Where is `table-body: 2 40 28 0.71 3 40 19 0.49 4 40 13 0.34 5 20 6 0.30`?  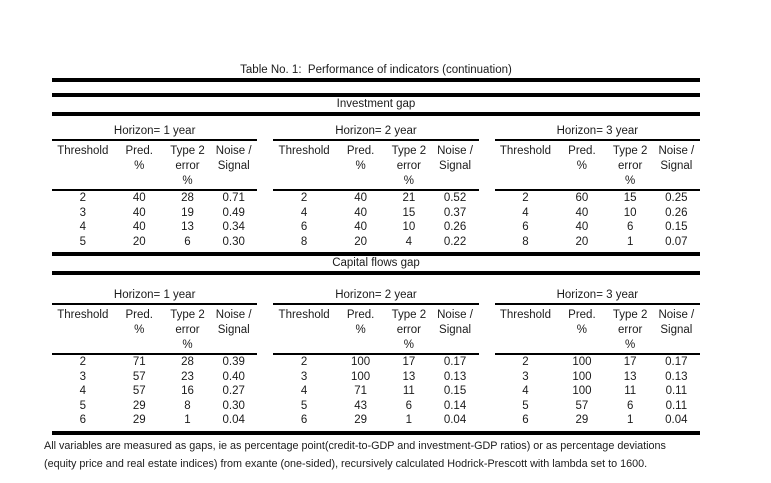 table-body: 2 40 28 0.71 3 40 19 0.49 4 40 13 0.34 5 20 6 0.30 is located at coordinates (155, 219).